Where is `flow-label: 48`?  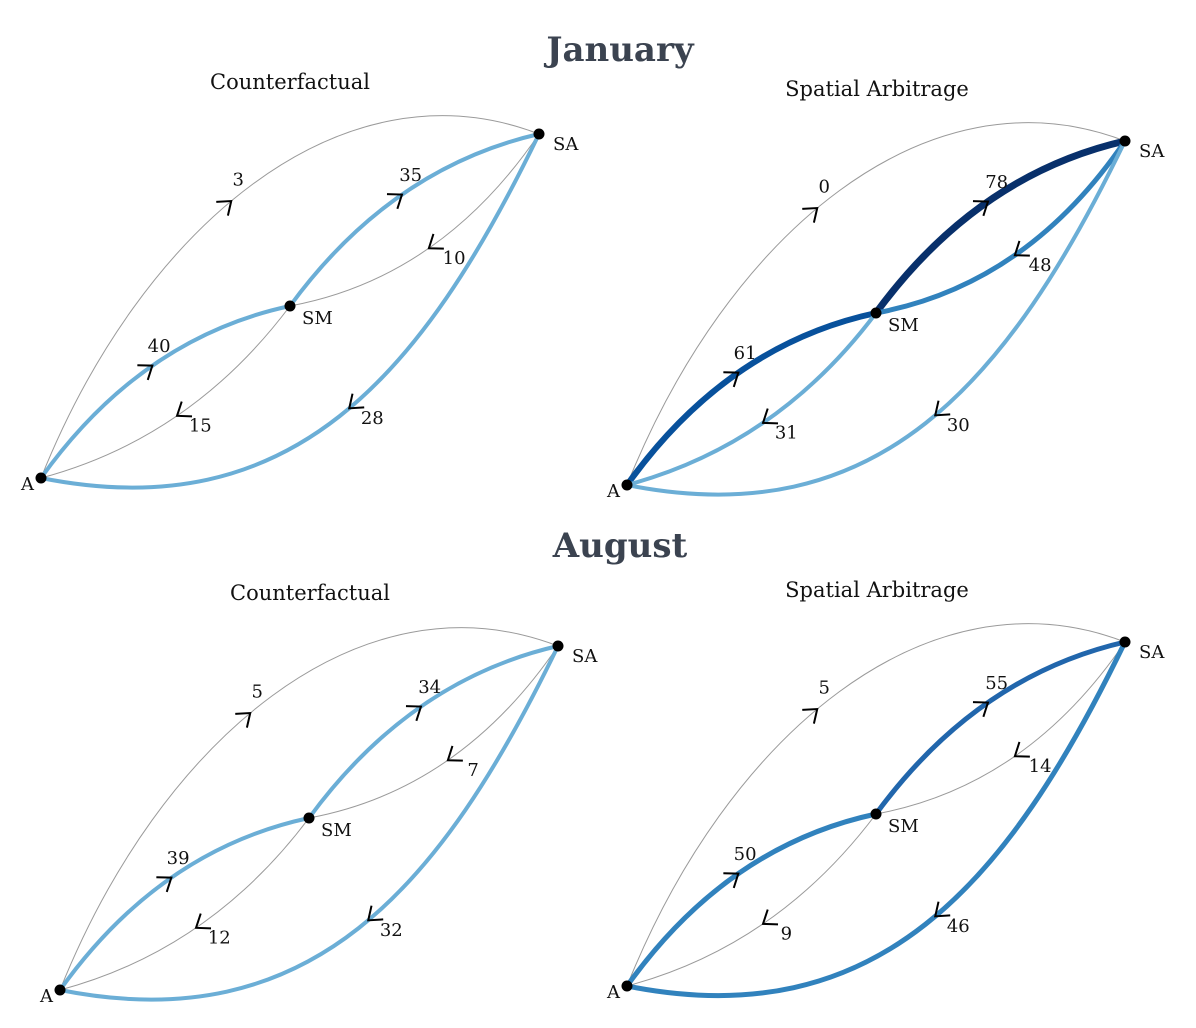
flow-label: 48 is located at coordinates (1040, 265).